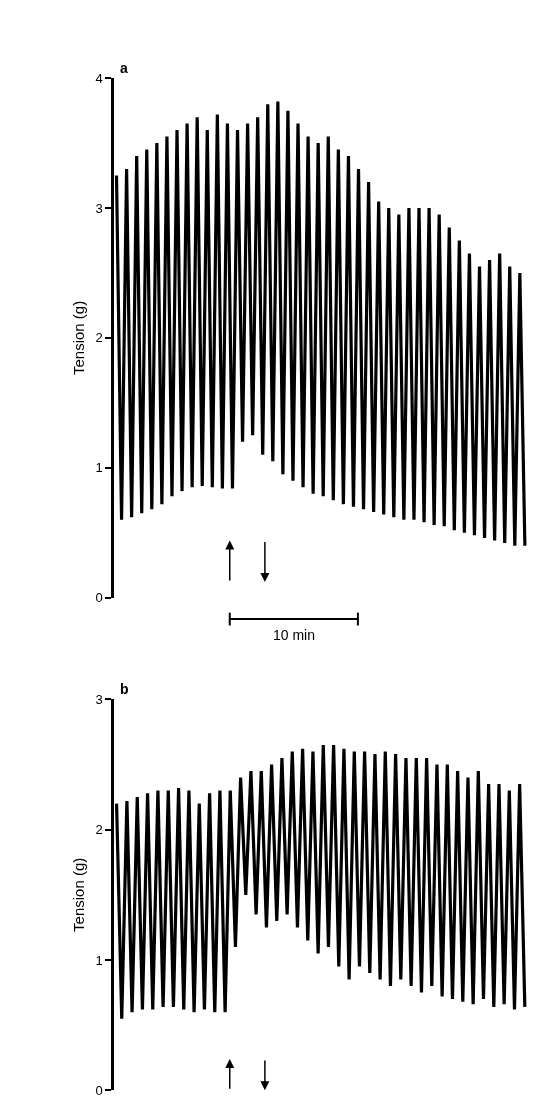  What do you see at coordinates (124, 689) in the screenshot?
I see `chart-title: b` at bounding box center [124, 689].